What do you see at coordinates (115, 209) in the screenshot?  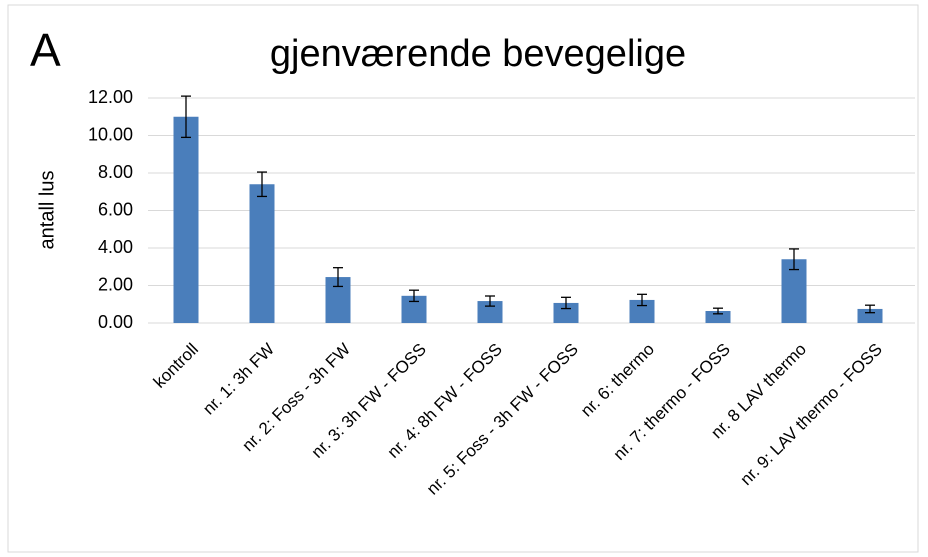 I see `y-tick-label: 6.00` at bounding box center [115, 209].